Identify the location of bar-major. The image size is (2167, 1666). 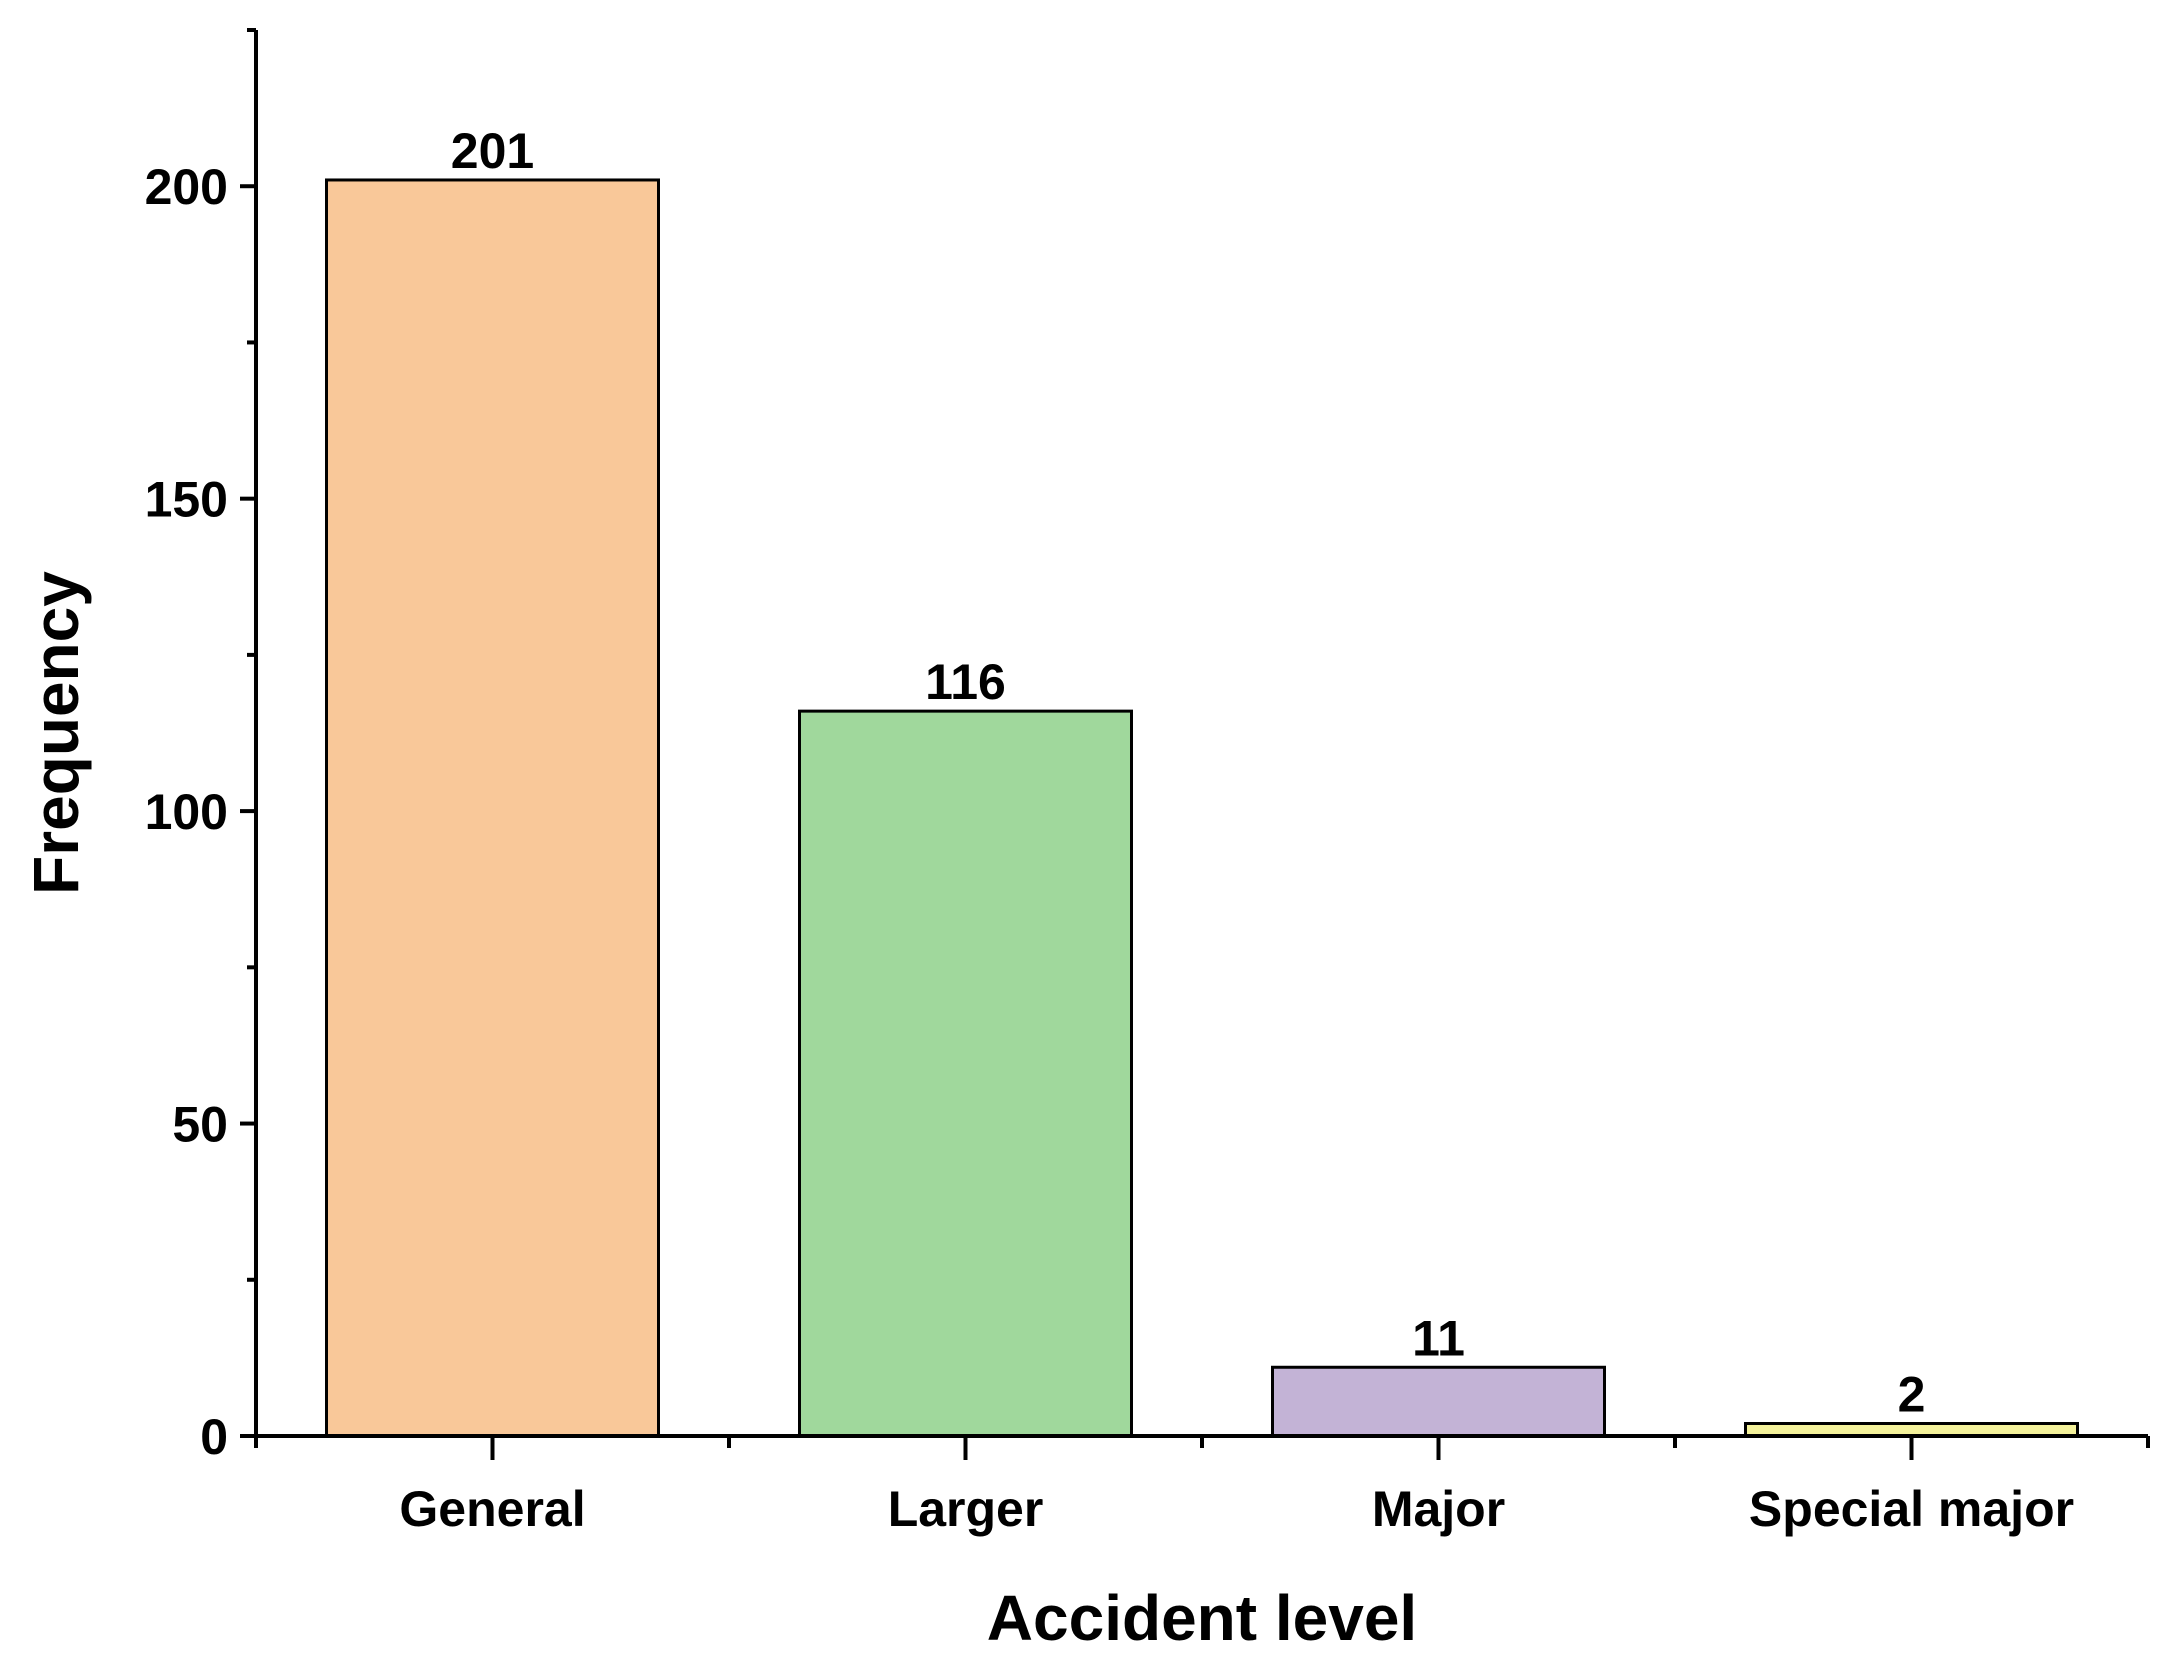
(1438, 1401).